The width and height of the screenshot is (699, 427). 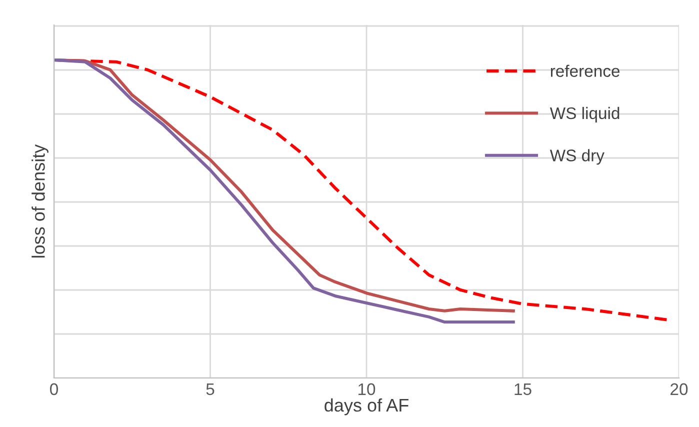 I want to click on legend-label: reference, so click(x=585, y=70).